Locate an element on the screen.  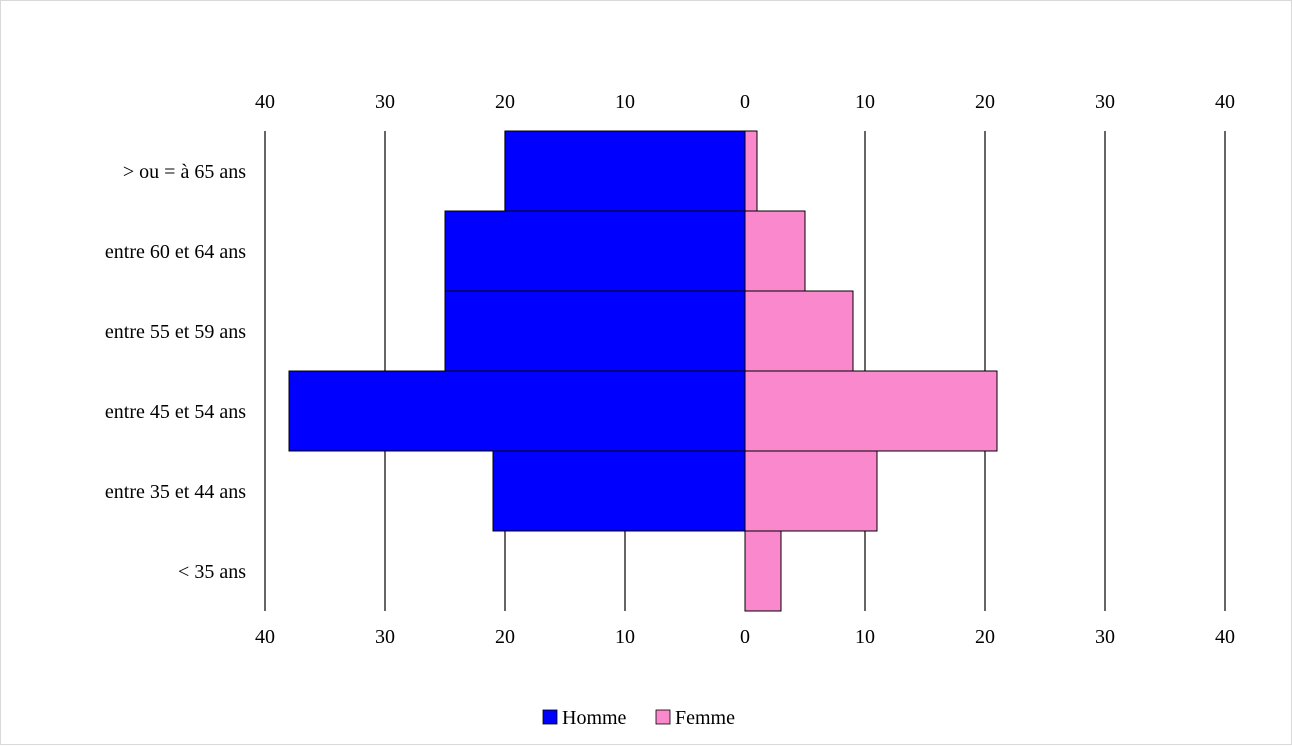
category-label: entre 45 et 54 ans is located at coordinates (175, 412).